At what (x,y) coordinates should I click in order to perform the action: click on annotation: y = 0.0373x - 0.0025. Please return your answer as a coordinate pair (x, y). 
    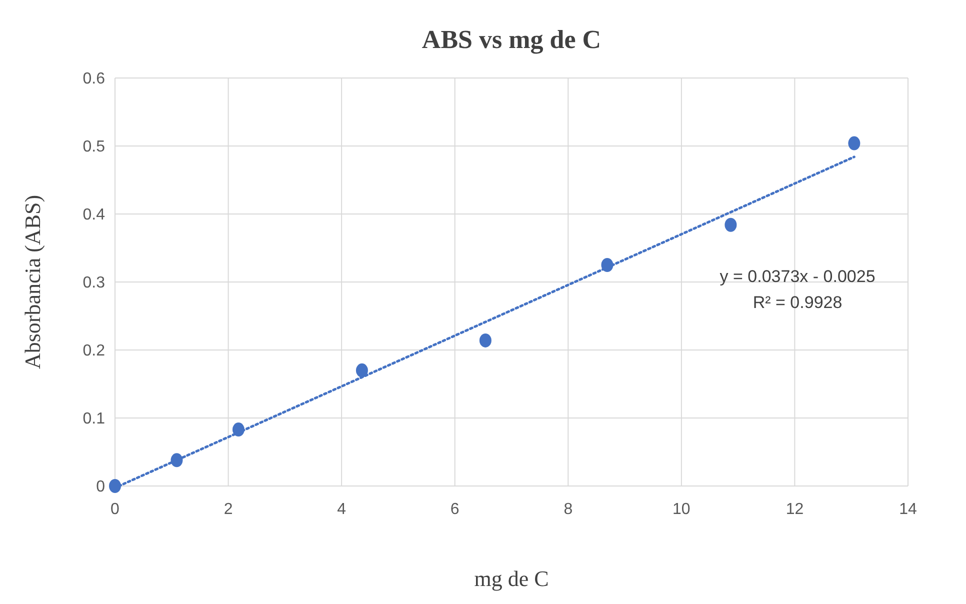
    Looking at the image, I should click on (798, 276).